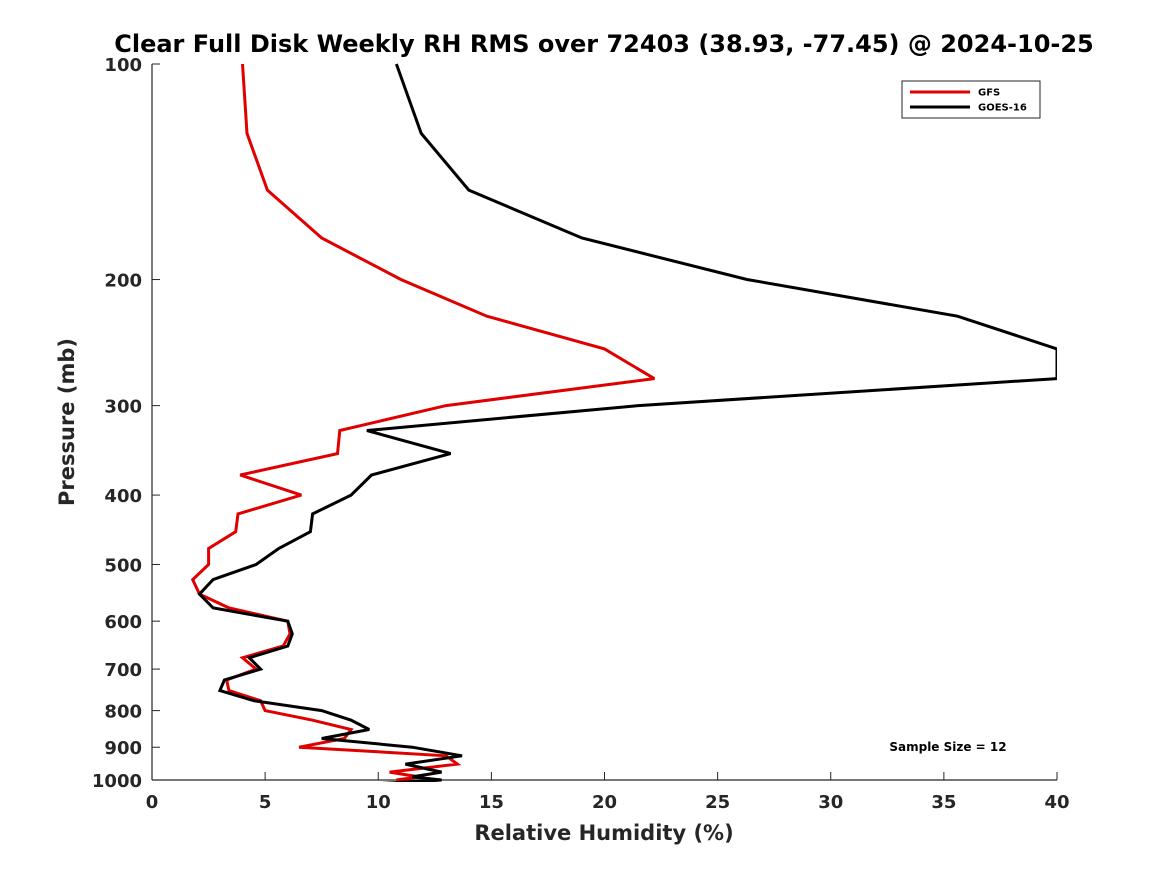 Image resolution: width=1167 pixels, height=875 pixels. Describe the element at coordinates (67, 422) in the screenshot. I see `y-axis-label: Pressure (mb)` at that location.